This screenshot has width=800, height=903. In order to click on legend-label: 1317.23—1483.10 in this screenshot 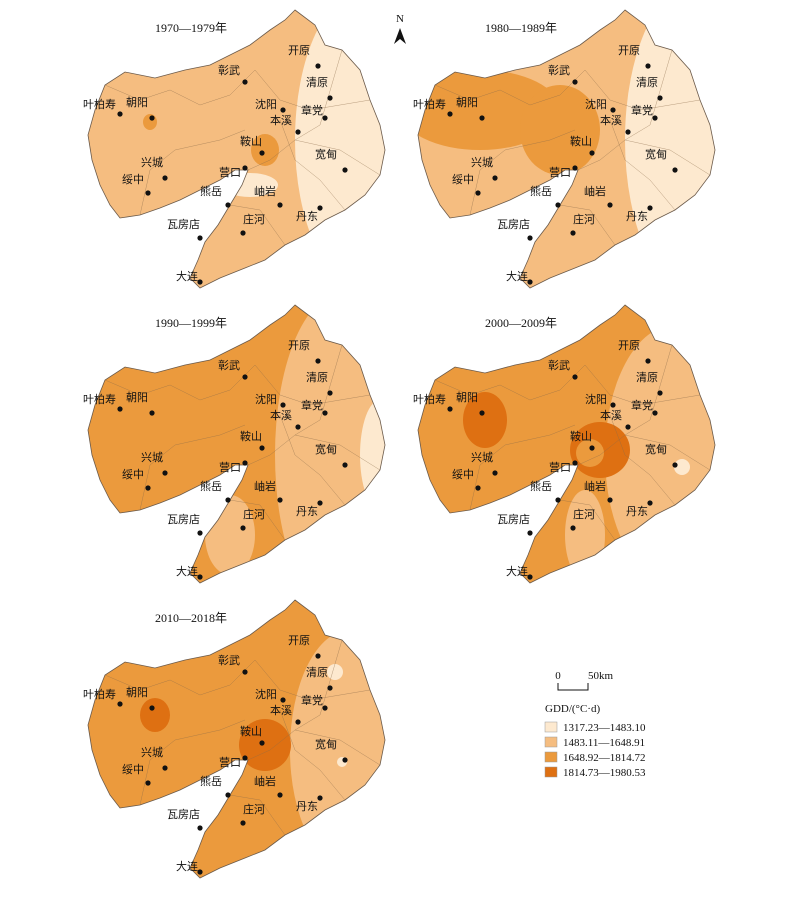, I will do `click(604, 728)`.